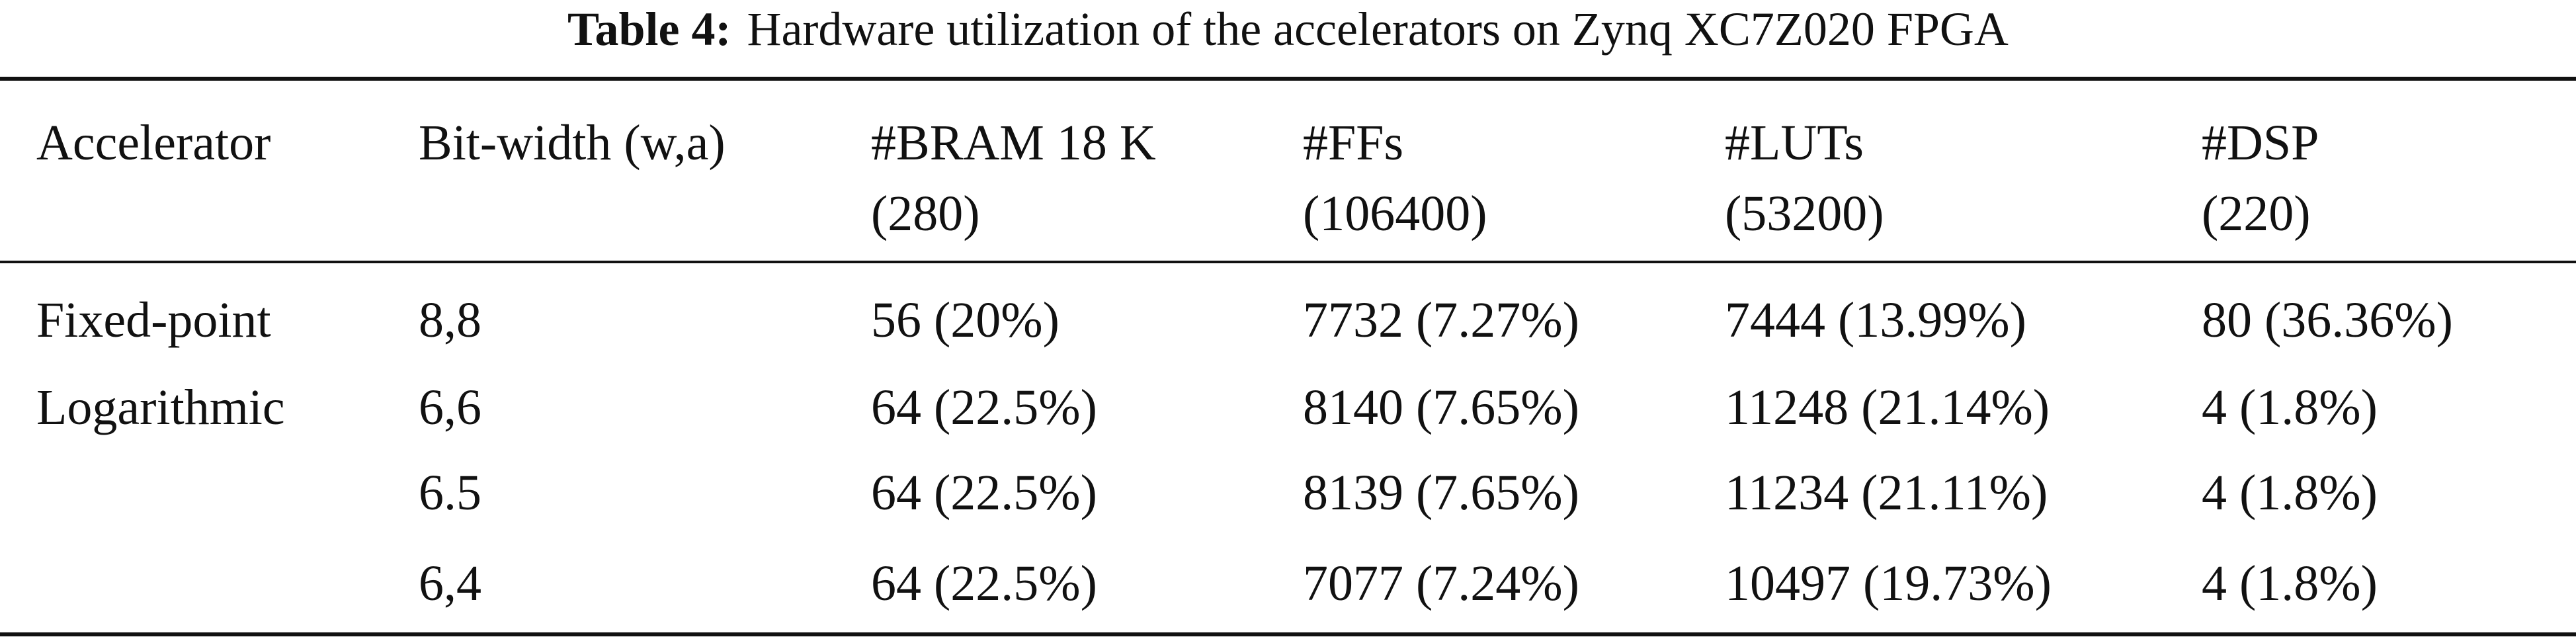  What do you see at coordinates (925, 214) in the screenshot?
I see `header-cell: (280)` at bounding box center [925, 214].